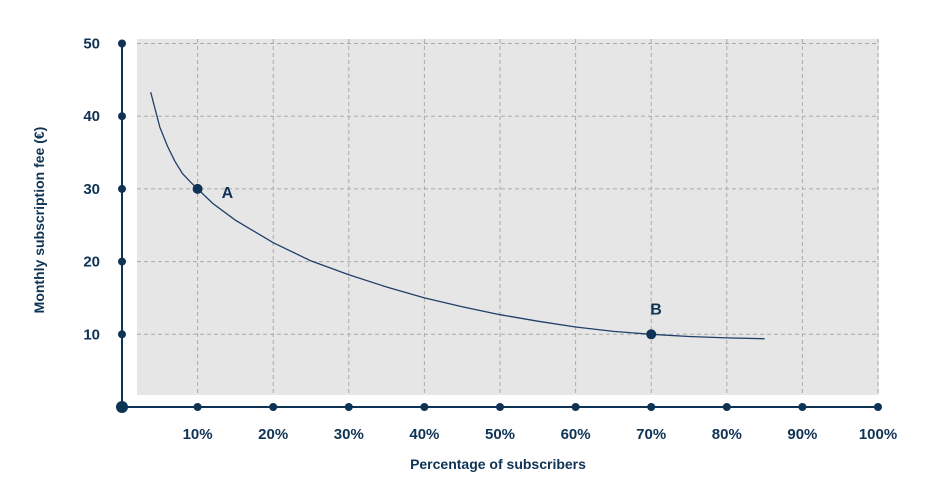 The width and height of the screenshot is (940, 502). What do you see at coordinates (91, 189) in the screenshot?
I see `y-tick-label: 30` at bounding box center [91, 189].